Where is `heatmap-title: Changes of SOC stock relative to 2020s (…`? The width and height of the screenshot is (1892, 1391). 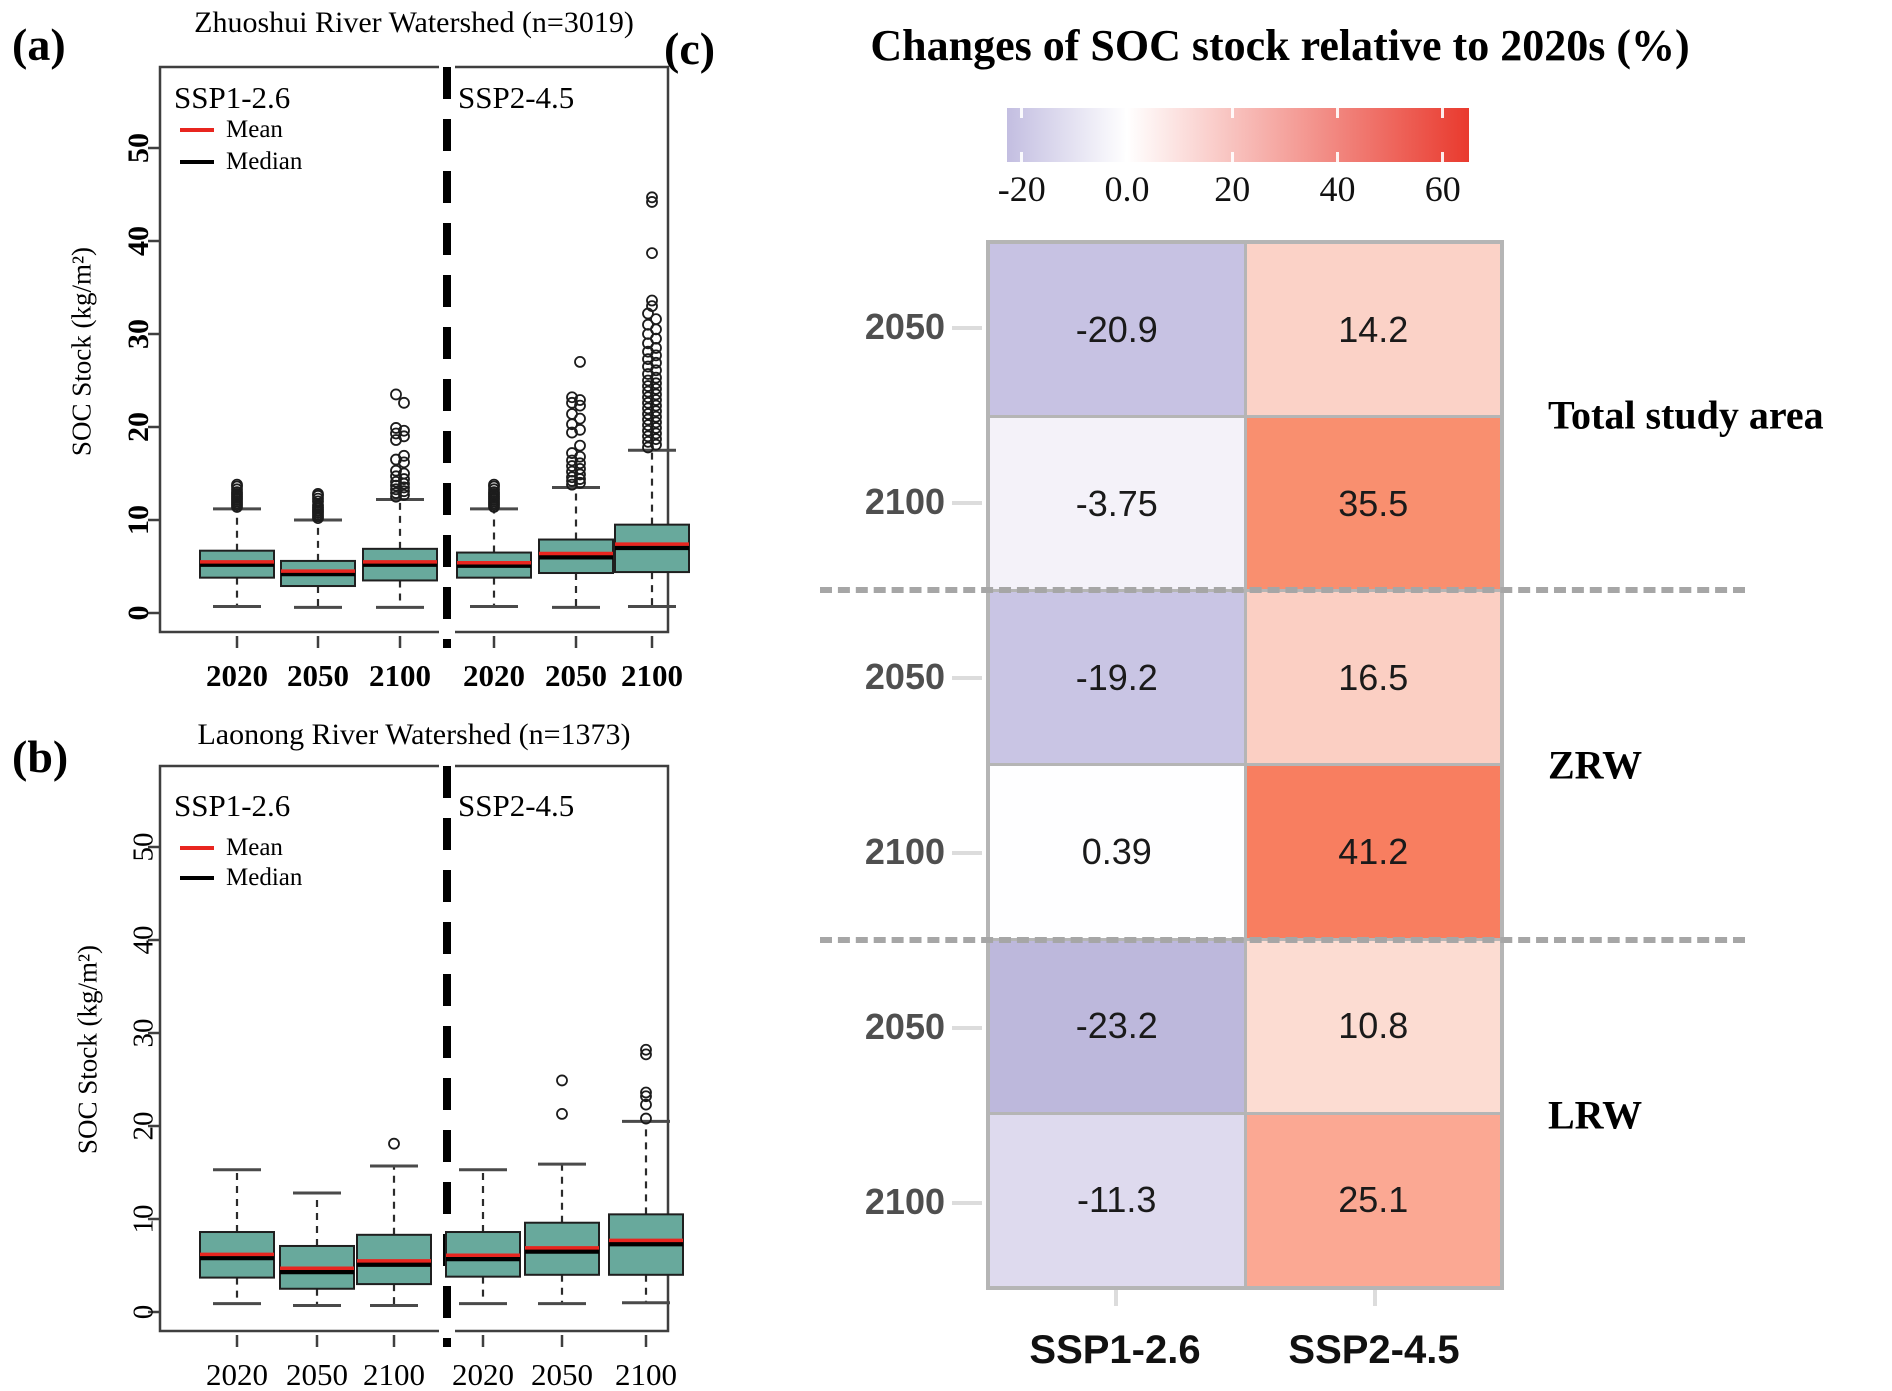
heatmap-title: Changes of SOC stock relative to 2020s (… is located at coordinates (1280, 45).